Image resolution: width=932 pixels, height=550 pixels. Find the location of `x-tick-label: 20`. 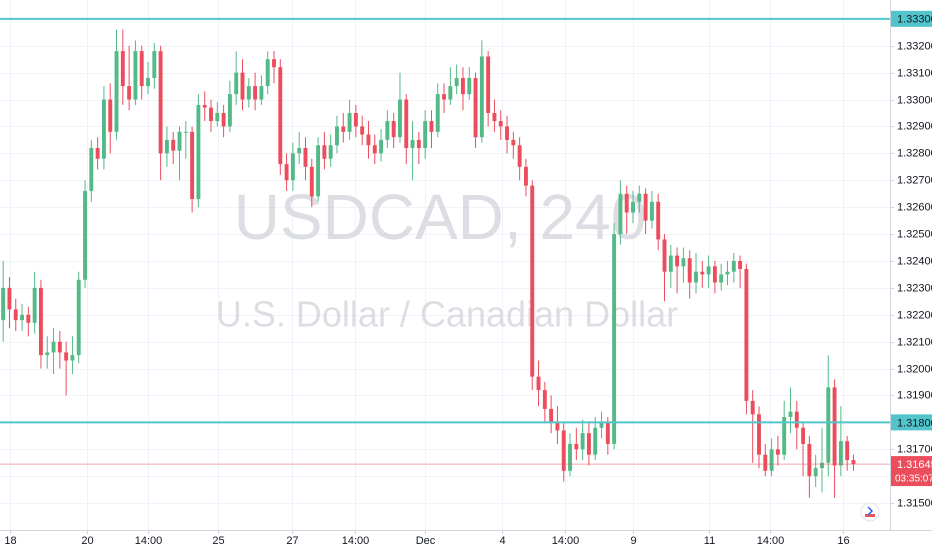

x-tick-label: 20 is located at coordinates (87, 541).